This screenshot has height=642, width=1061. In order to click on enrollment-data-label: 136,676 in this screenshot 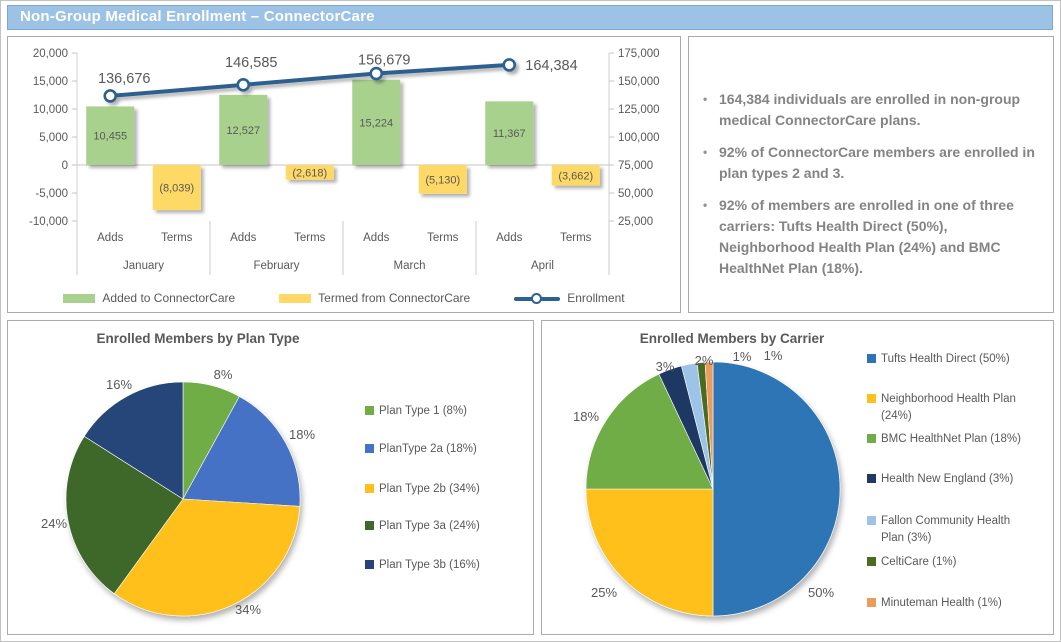, I will do `click(124, 79)`.